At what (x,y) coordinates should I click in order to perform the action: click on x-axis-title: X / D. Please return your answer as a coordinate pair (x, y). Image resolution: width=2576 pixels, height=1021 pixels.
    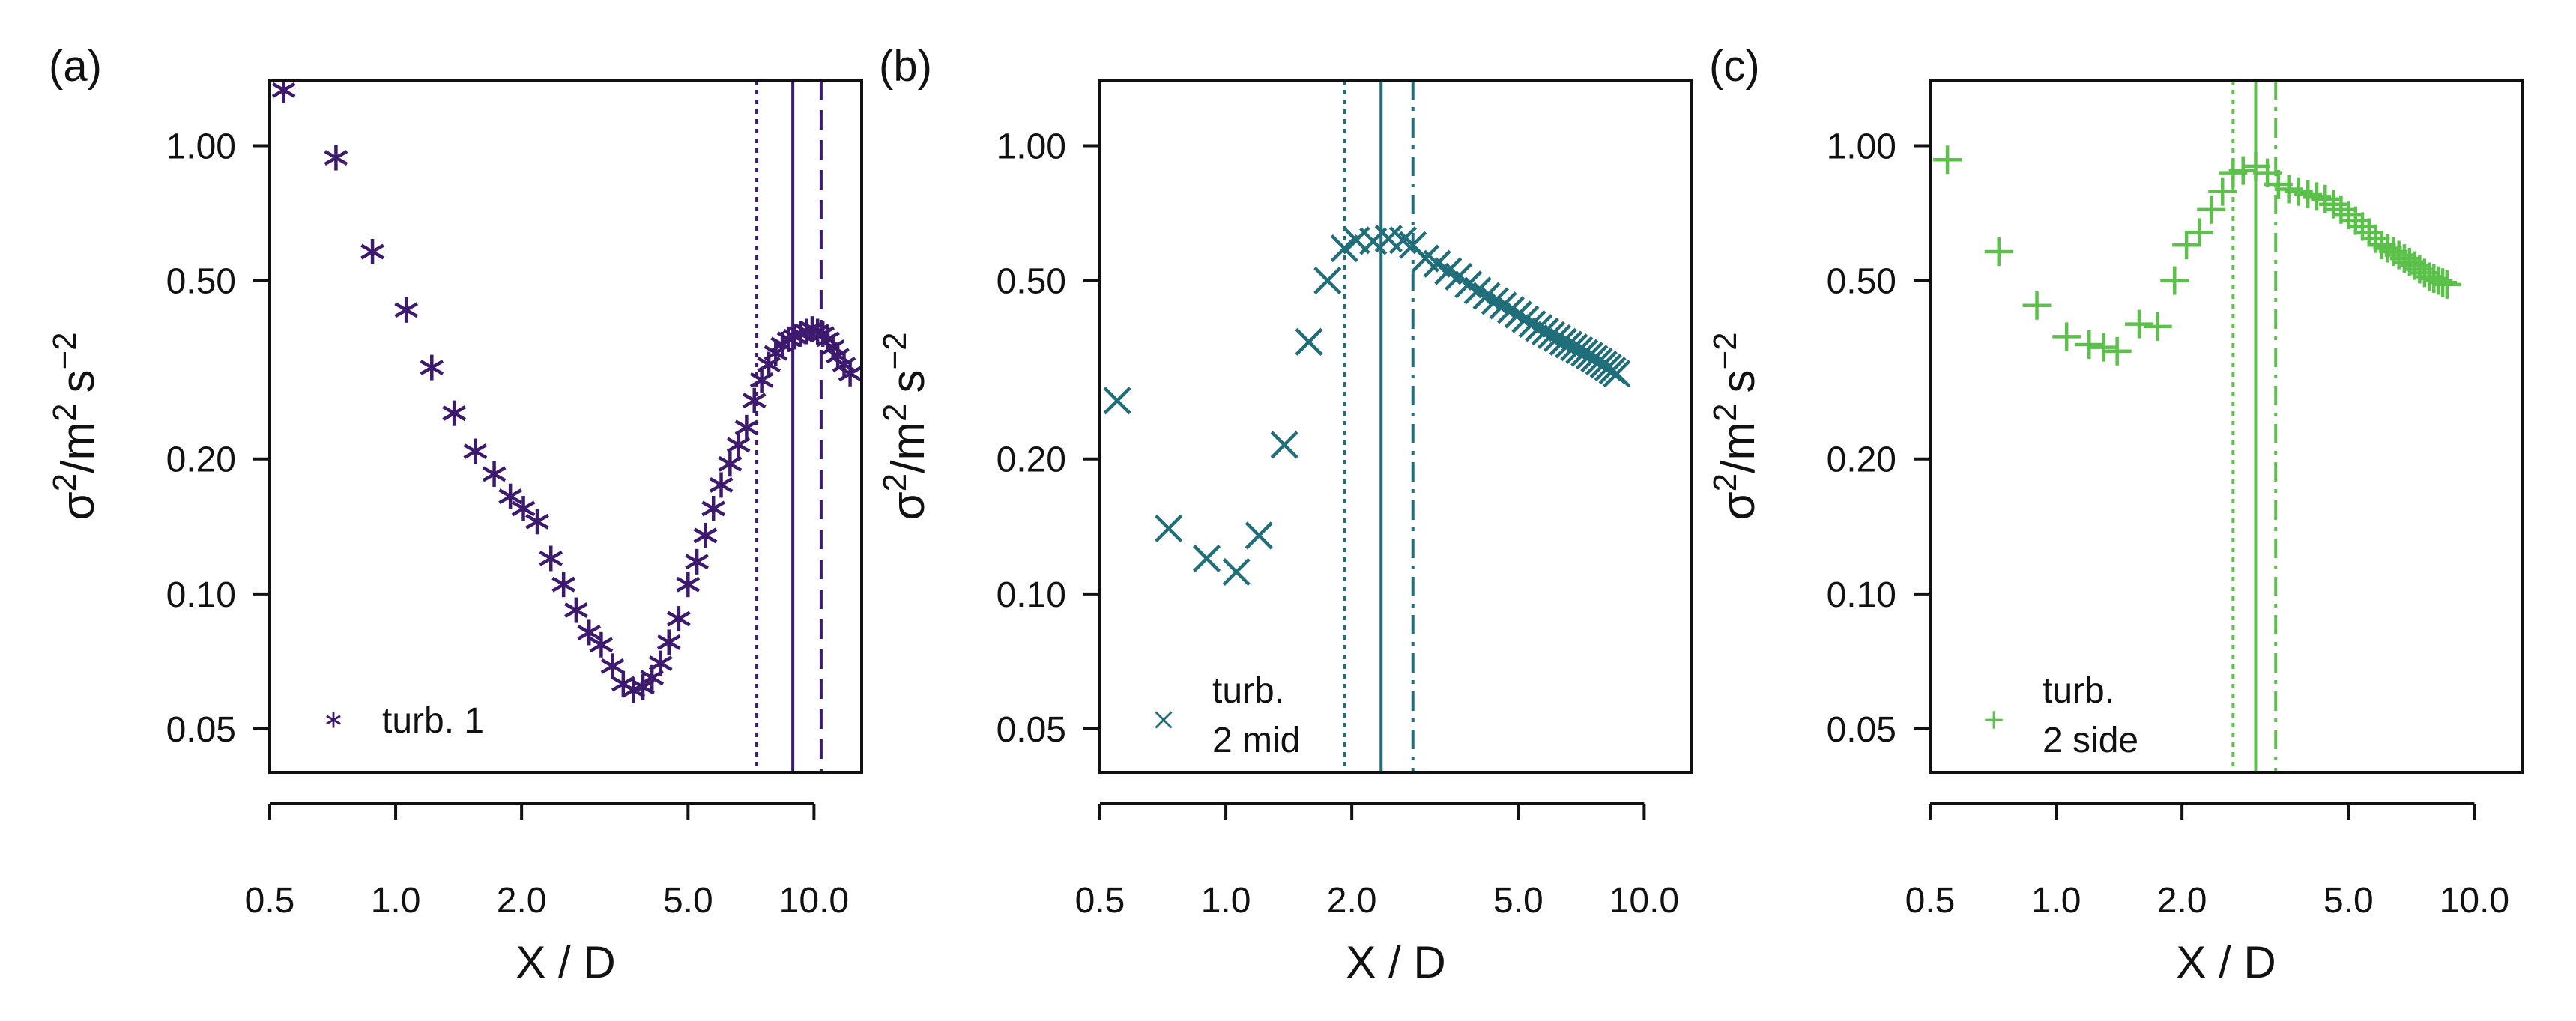
    Looking at the image, I should click on (2226, 962).